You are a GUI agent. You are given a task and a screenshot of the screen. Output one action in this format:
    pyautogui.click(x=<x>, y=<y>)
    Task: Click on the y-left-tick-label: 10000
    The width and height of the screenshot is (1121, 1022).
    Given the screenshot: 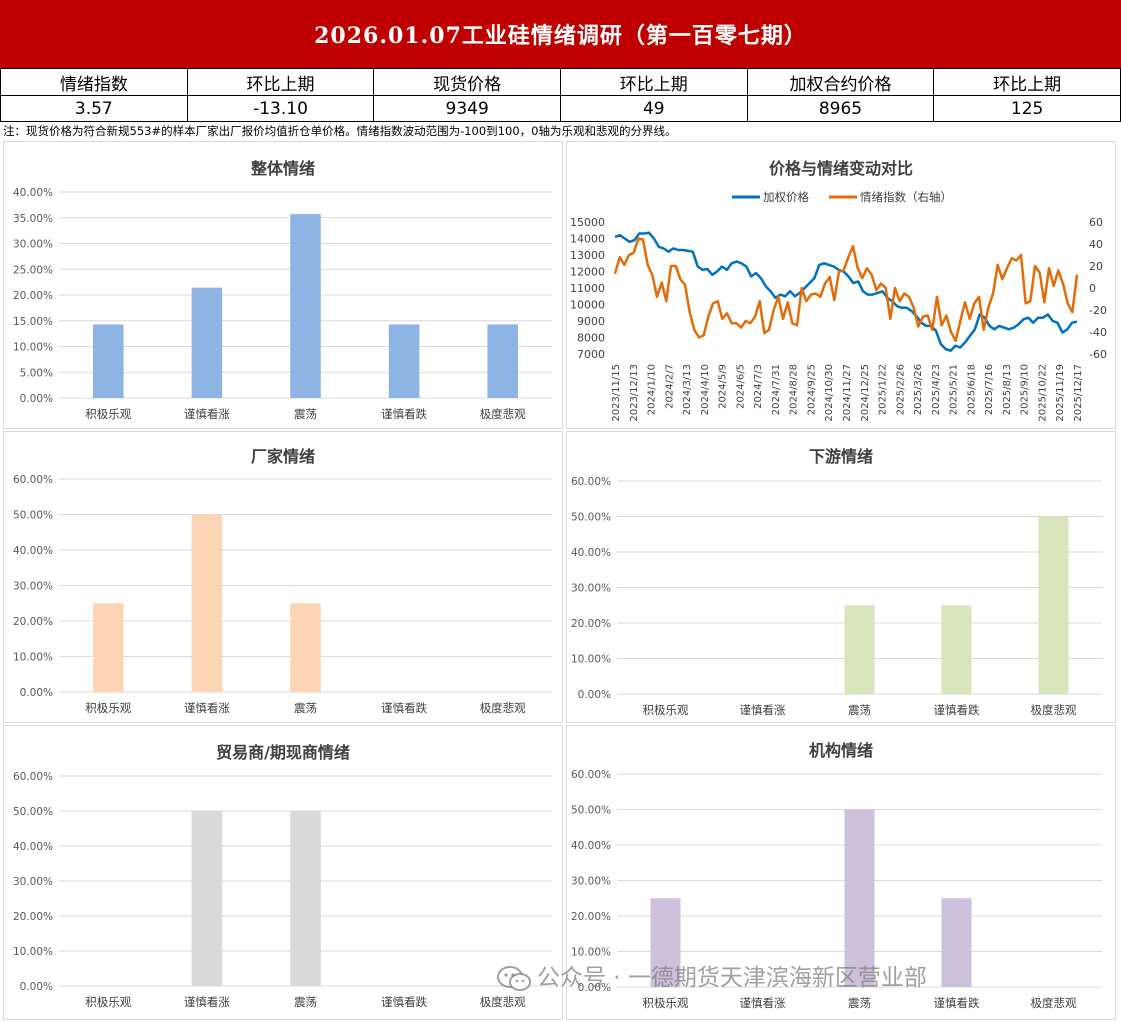 What is the action you would take?
    pyautogui.click(x=587, y=305)
    